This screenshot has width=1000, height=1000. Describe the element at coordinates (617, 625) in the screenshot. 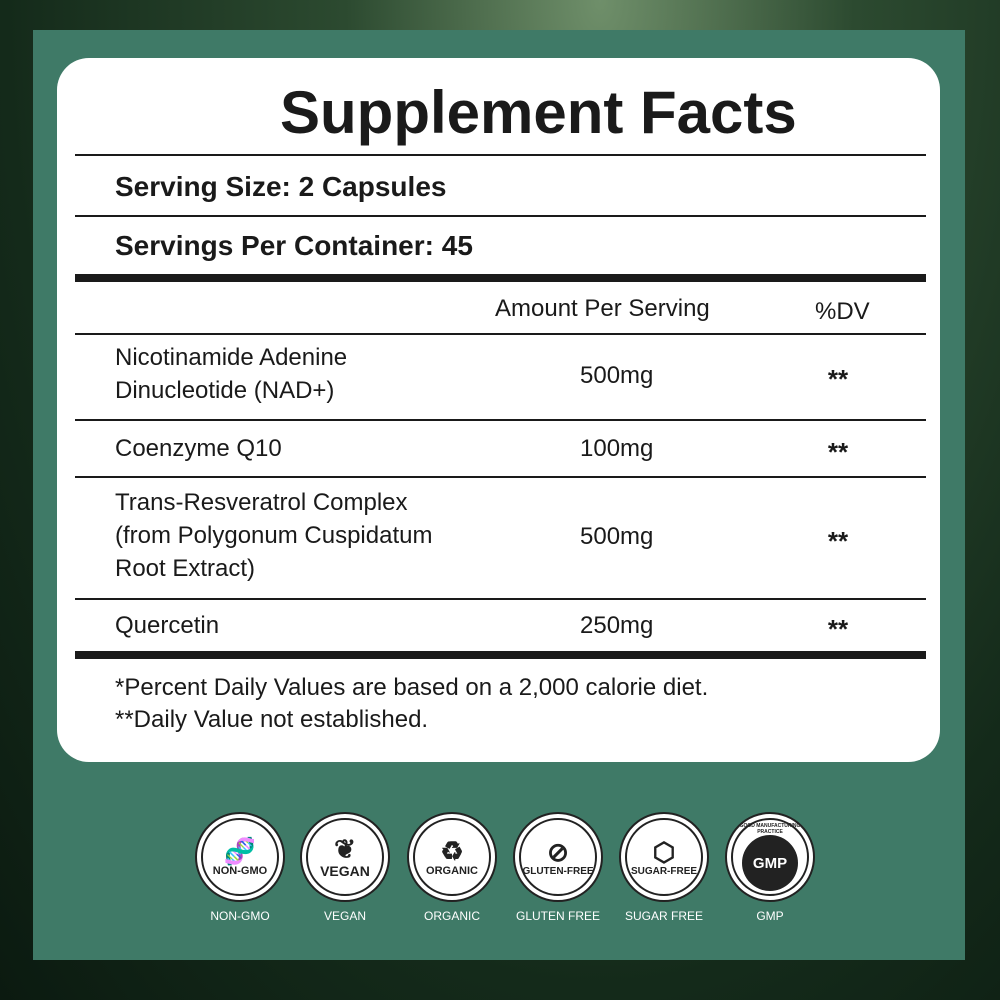

I see `ingredient-amount: 250mg` at that location.